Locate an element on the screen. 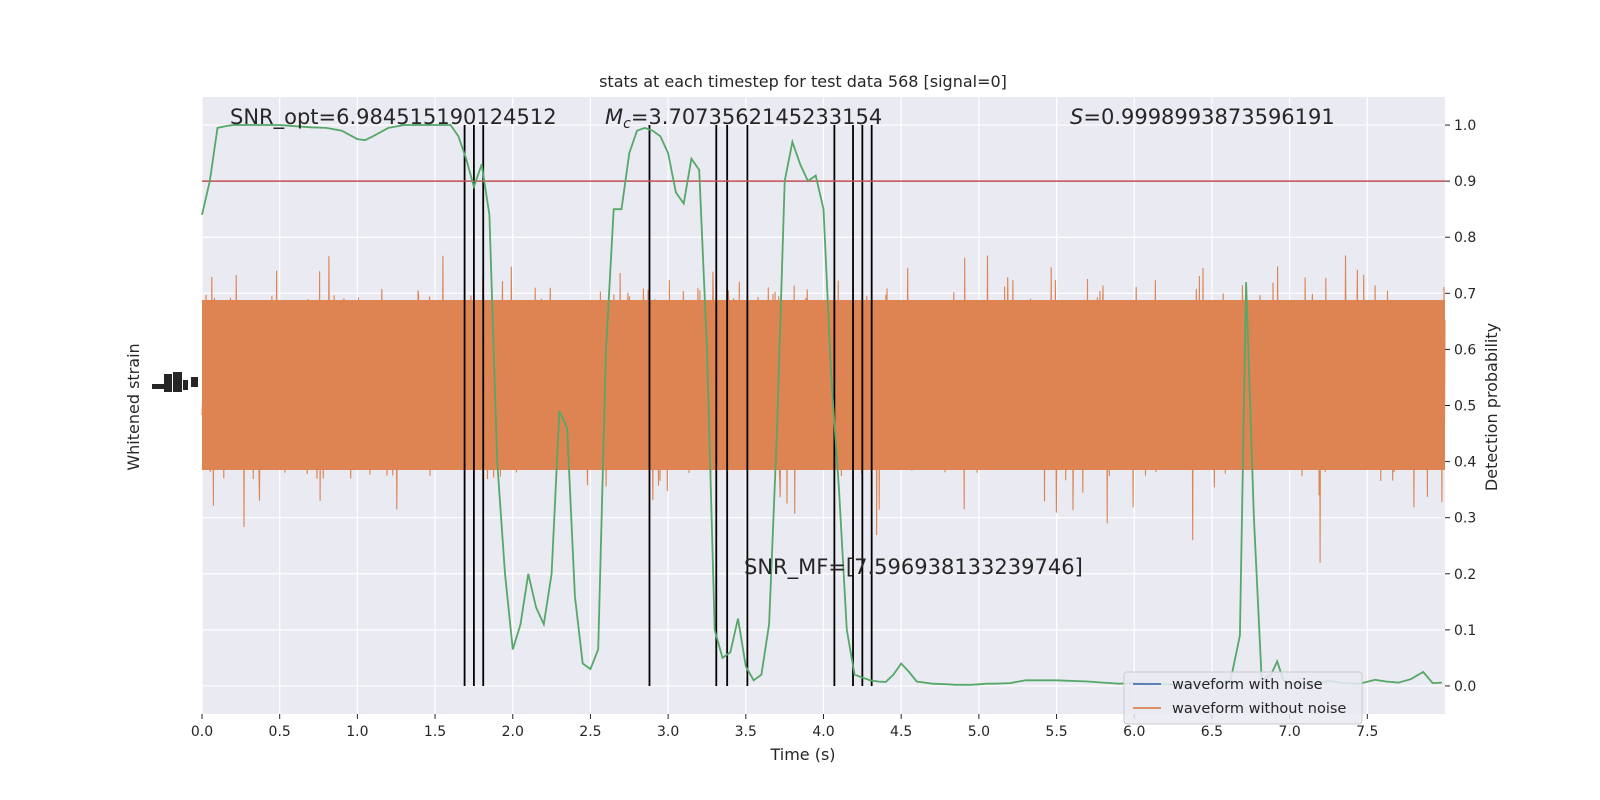 This screenshot has height=800, width=1600. x-tick-label: 5.0 is located at coordinates (979, 732).